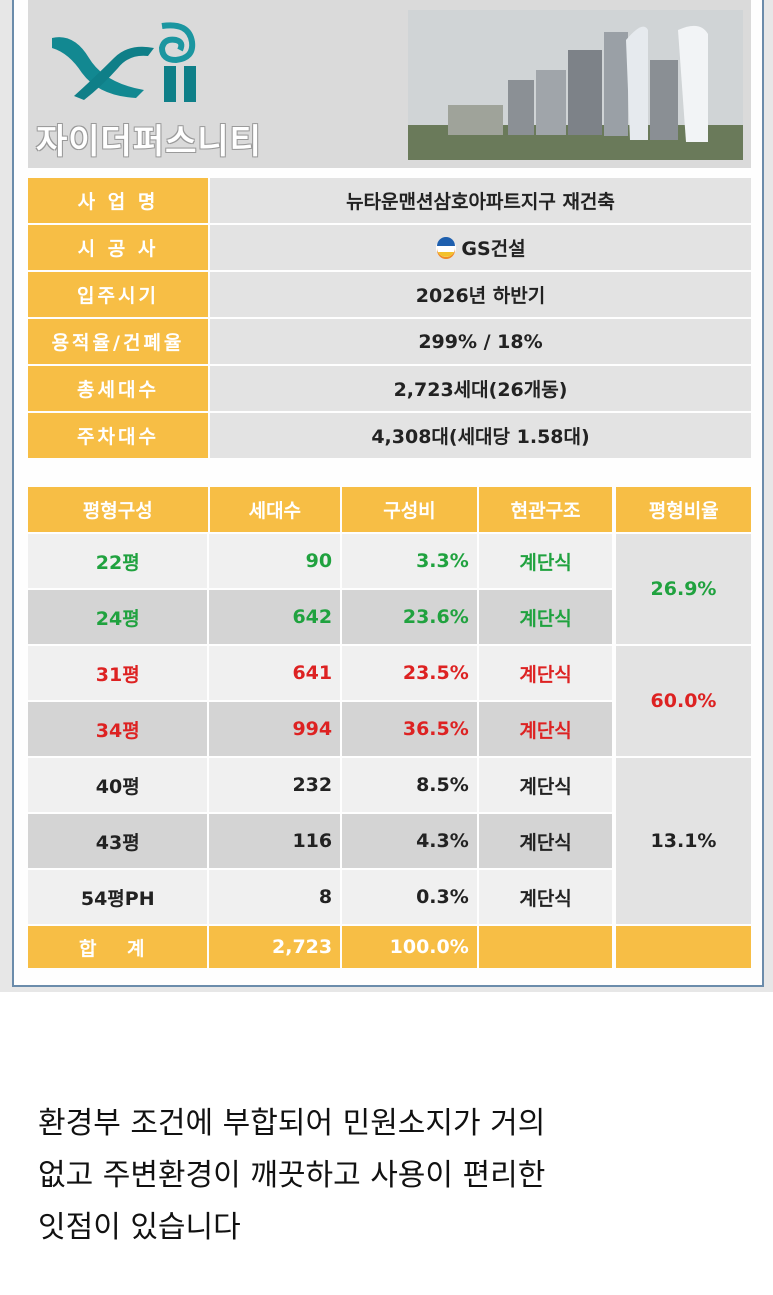  What do you see at coordinates (545, 509) in the screenshot?
I see `column-header: 현관구조` at bounding box center [545, 509].